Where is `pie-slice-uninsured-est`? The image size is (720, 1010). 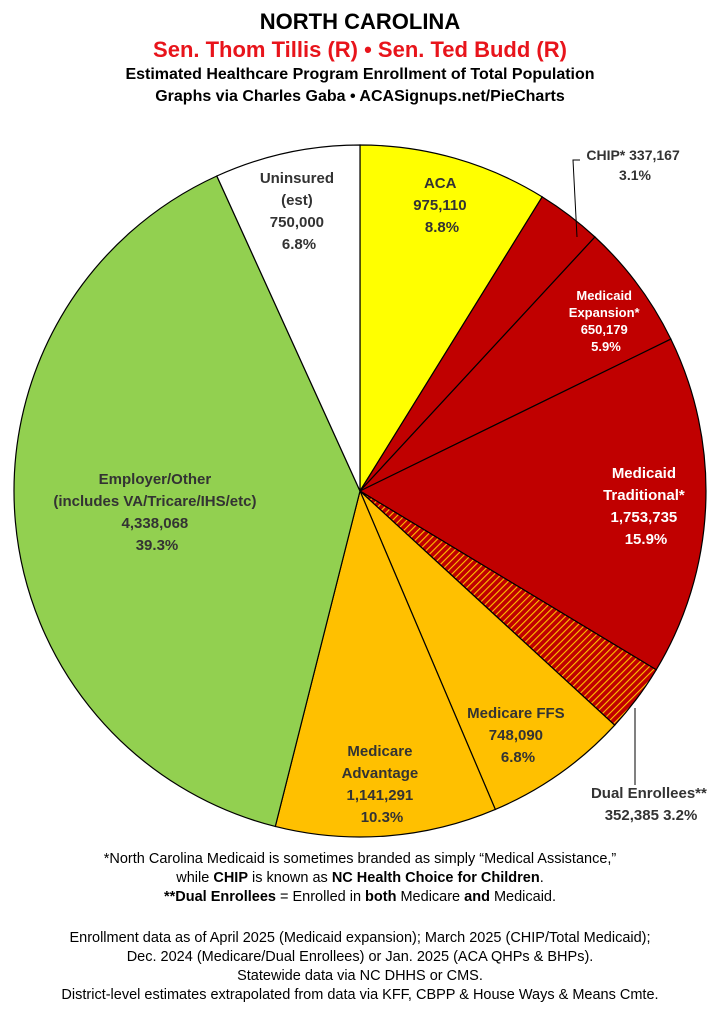 pie-slice-uninsured-est is located at coordinates (288, 318).